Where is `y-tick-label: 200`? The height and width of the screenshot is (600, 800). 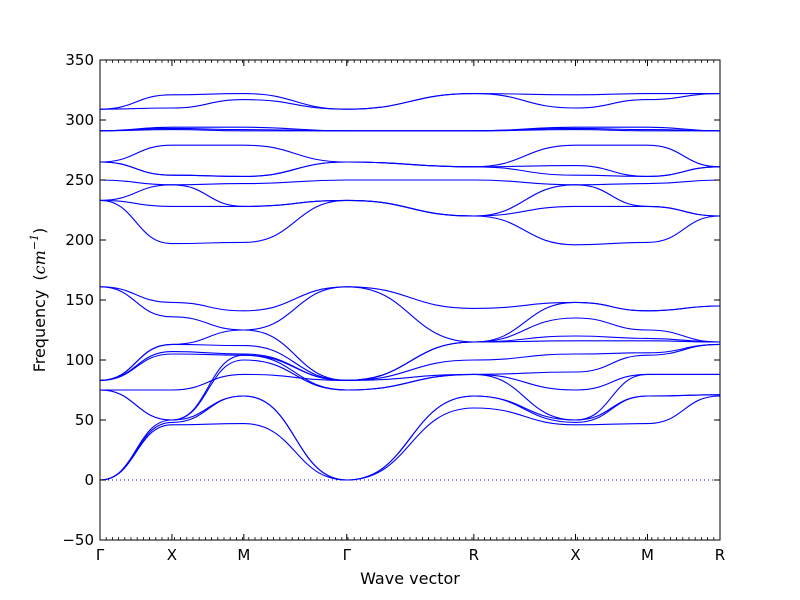
y-tick-label: 200 is located at coordinates (79, 240).